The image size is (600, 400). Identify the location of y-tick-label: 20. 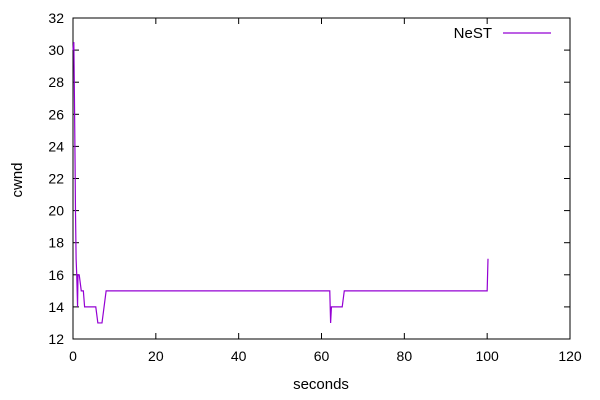
(56, 211).